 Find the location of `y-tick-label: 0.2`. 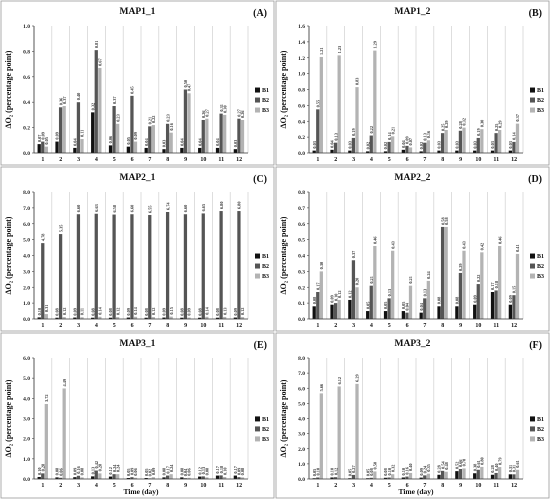

y-tick-label: 0.2 is located at coordinates (26, 129).